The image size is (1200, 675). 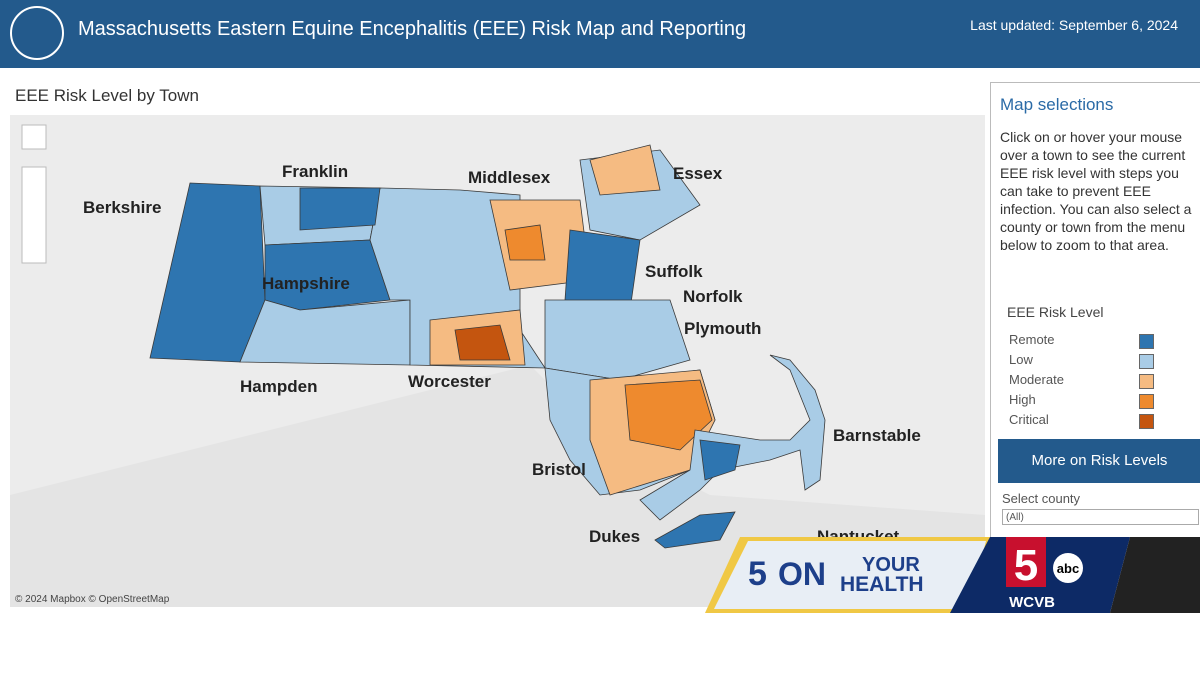 I want to click on logo-on: ON, so click(x=802, y=574).